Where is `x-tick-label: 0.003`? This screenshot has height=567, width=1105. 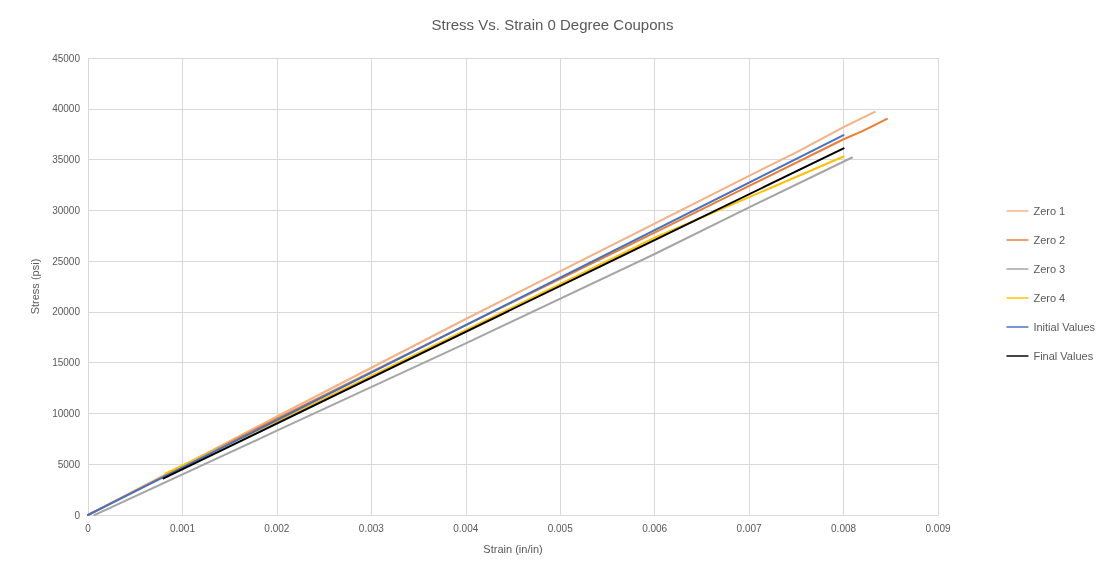
x-tick-label: 0.003 is located at coordinates (371, 528).